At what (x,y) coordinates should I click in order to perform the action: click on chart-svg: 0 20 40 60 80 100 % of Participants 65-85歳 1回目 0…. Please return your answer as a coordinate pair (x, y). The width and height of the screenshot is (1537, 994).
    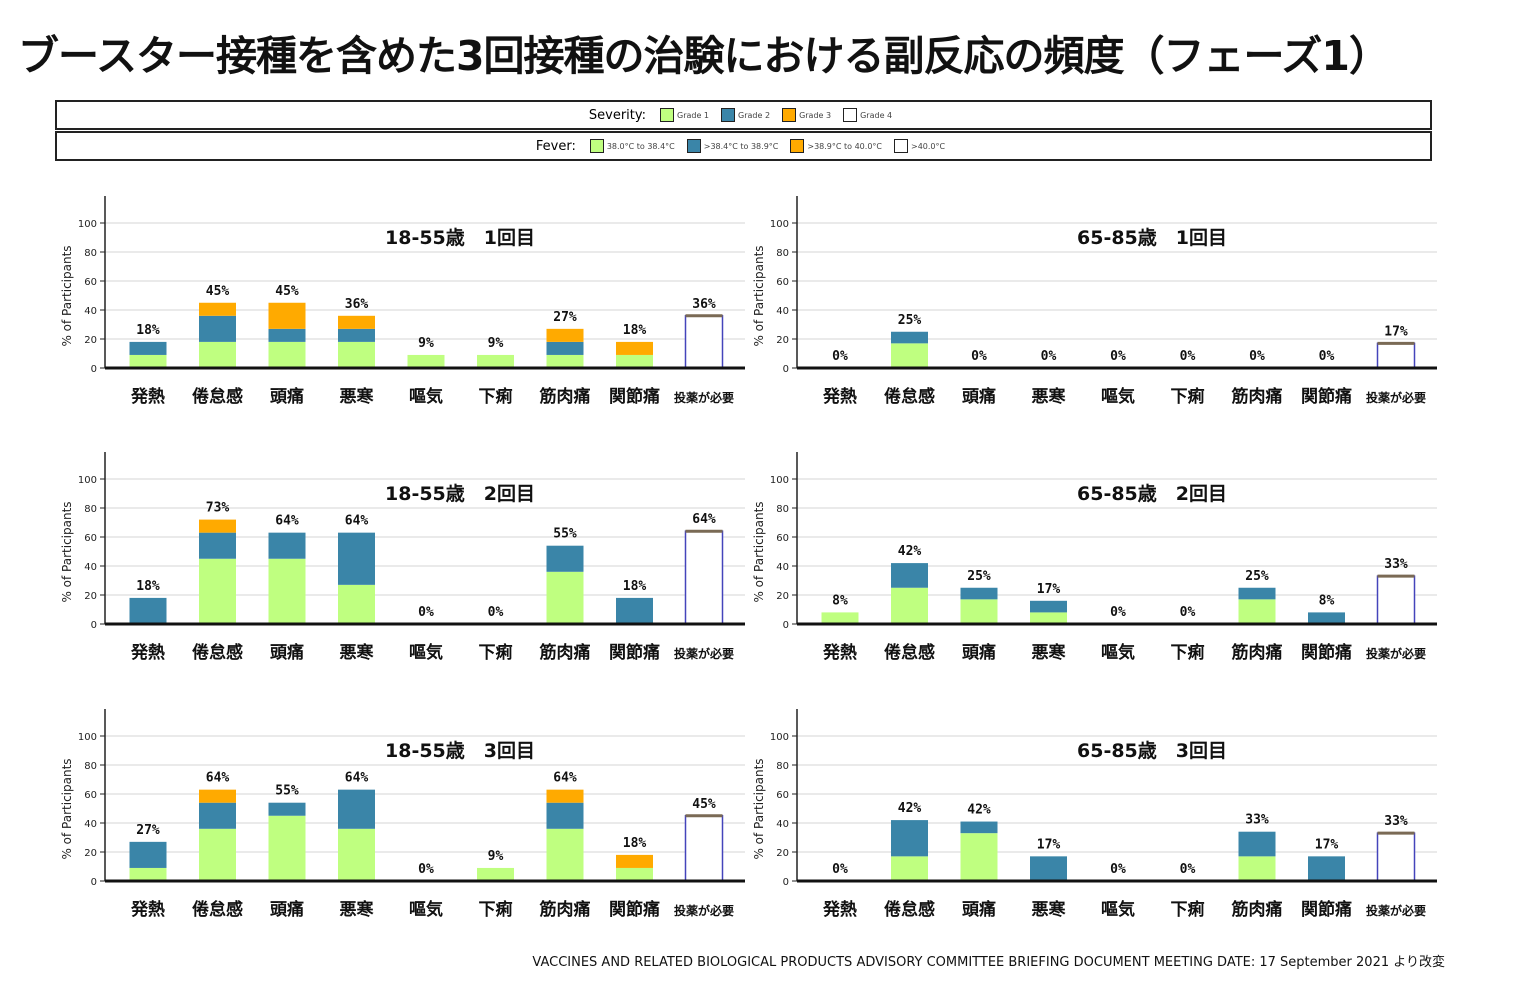
    Looking at the image, I should click on (1094, 301).